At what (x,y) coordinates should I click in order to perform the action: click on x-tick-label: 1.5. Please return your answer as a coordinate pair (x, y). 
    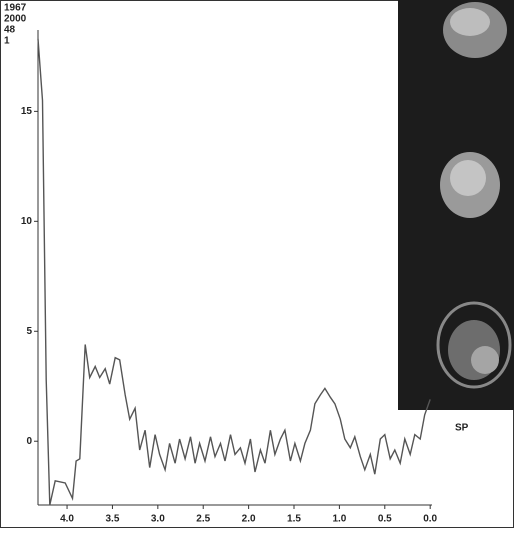
    Looking at the image, I should click on (294, 519).